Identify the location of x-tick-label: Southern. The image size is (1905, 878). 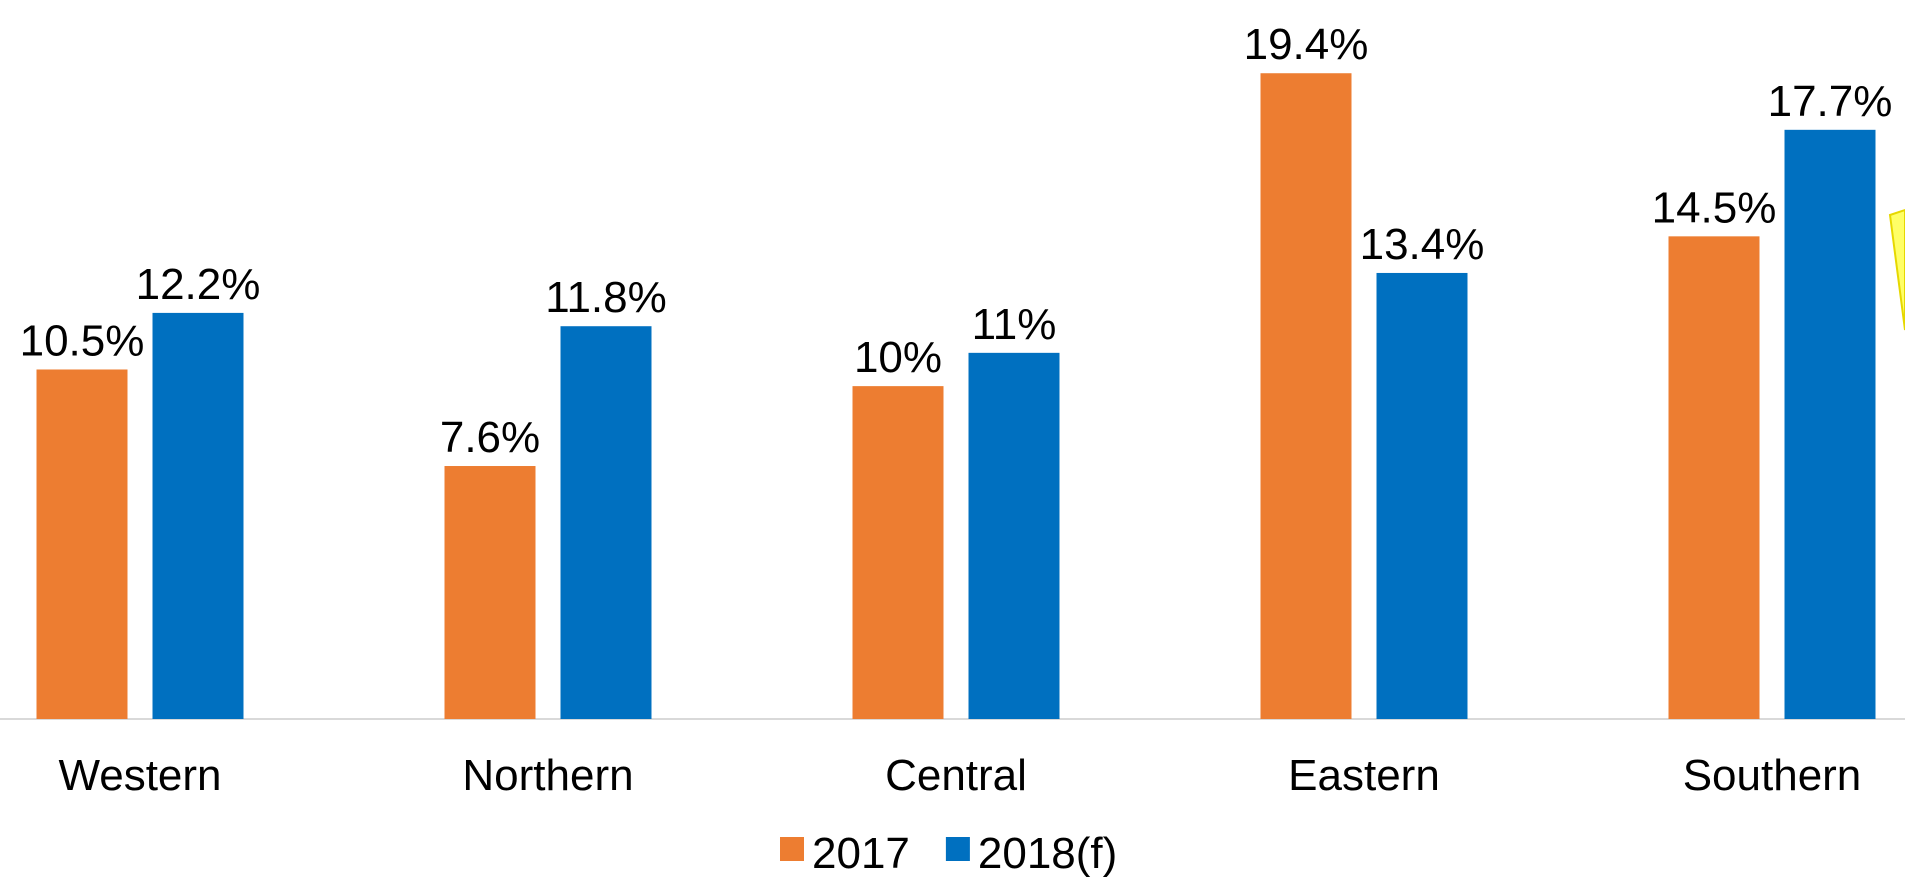
(1772, 775).